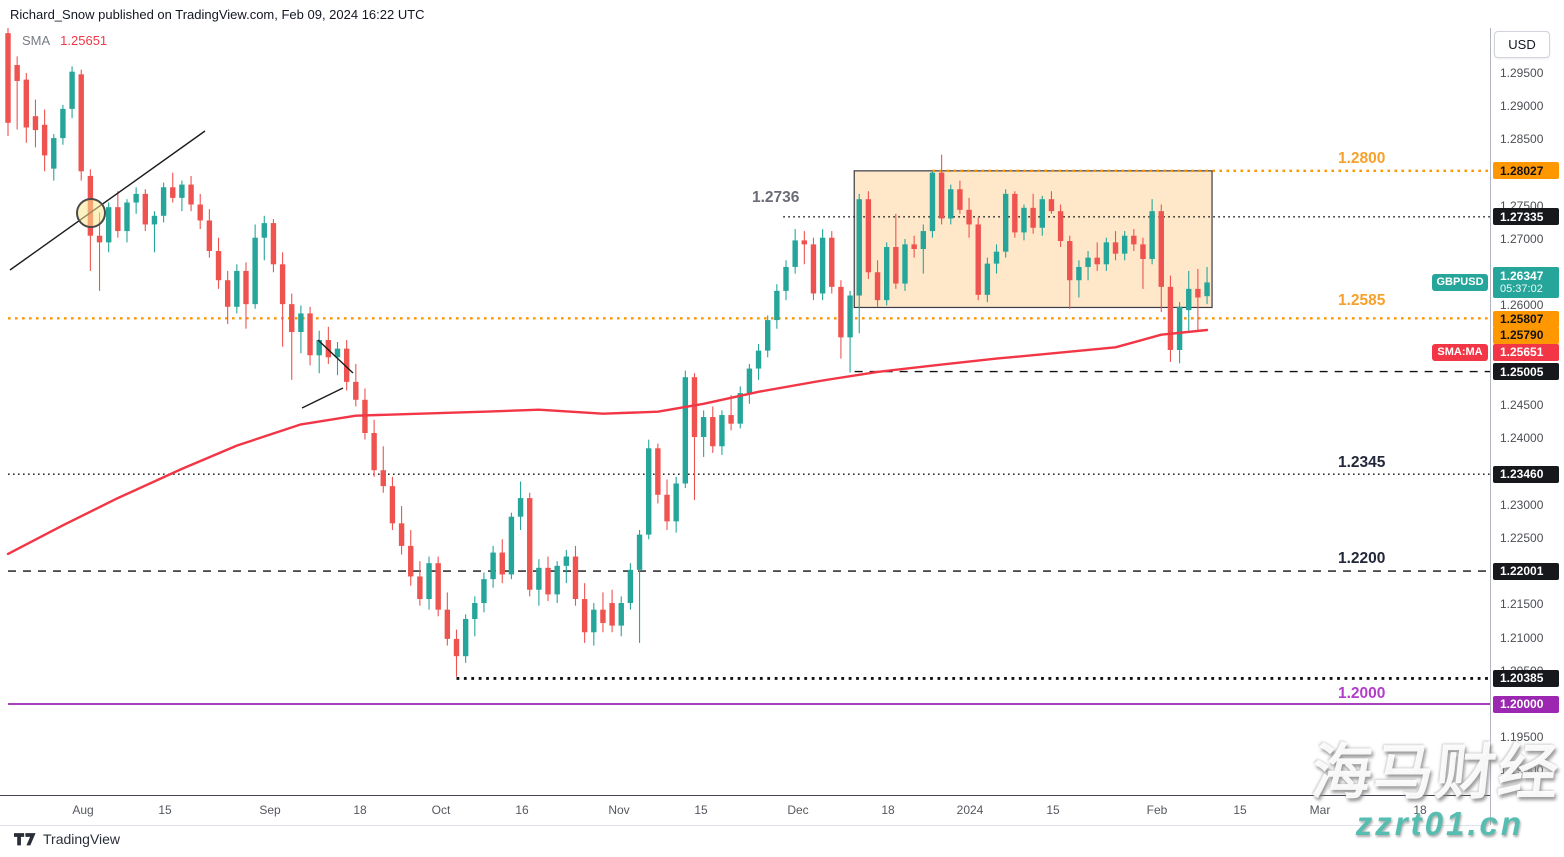 This screenshot has width=1564, height=857. What do you see at coordinates (82, 839) in the screenshot?
I see `tradingview-logo-text: TradingView` at bounding box center [82, 839].